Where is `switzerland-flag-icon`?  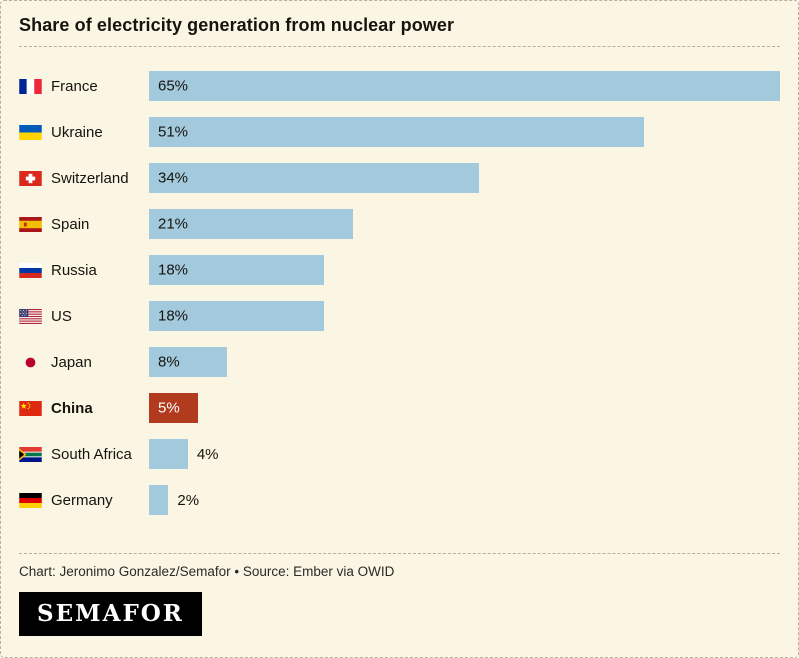 switzerland-flag-icon is located at coordinates (30, 178).